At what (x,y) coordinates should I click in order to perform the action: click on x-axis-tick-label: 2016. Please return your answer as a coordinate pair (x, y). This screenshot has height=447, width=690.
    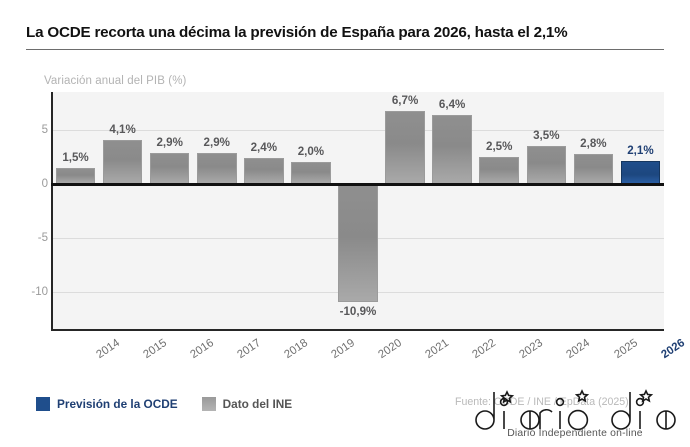
    Looking at the image, I should click on (202, 349).